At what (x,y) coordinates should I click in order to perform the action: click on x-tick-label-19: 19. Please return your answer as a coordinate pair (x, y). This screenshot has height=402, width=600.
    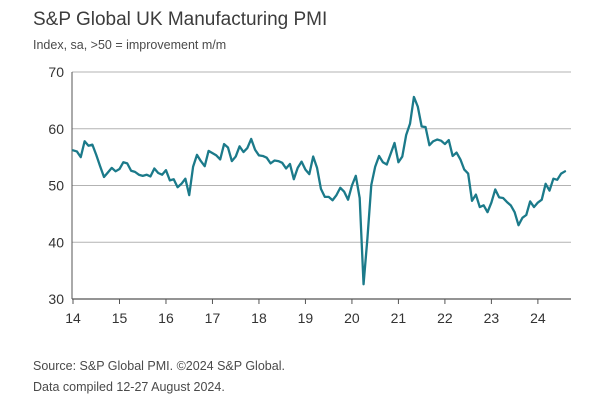
    Looking at the image, I should click on (306, 318).